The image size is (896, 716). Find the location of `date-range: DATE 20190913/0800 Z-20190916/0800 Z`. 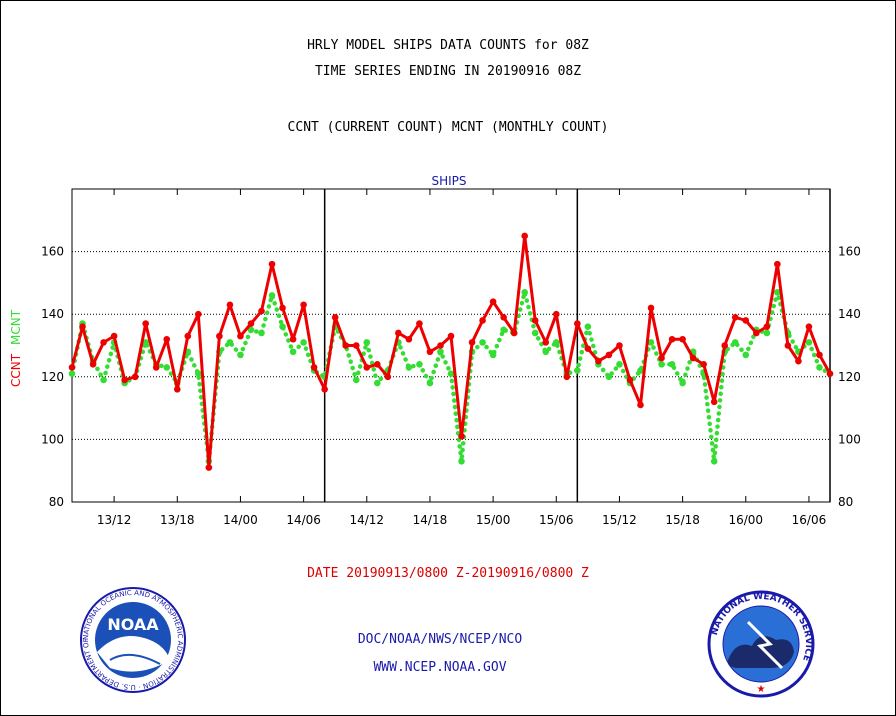

date-range: DATE 20190913/0800 Z-20190916/0800 Z is located at coordinates (448, 573).